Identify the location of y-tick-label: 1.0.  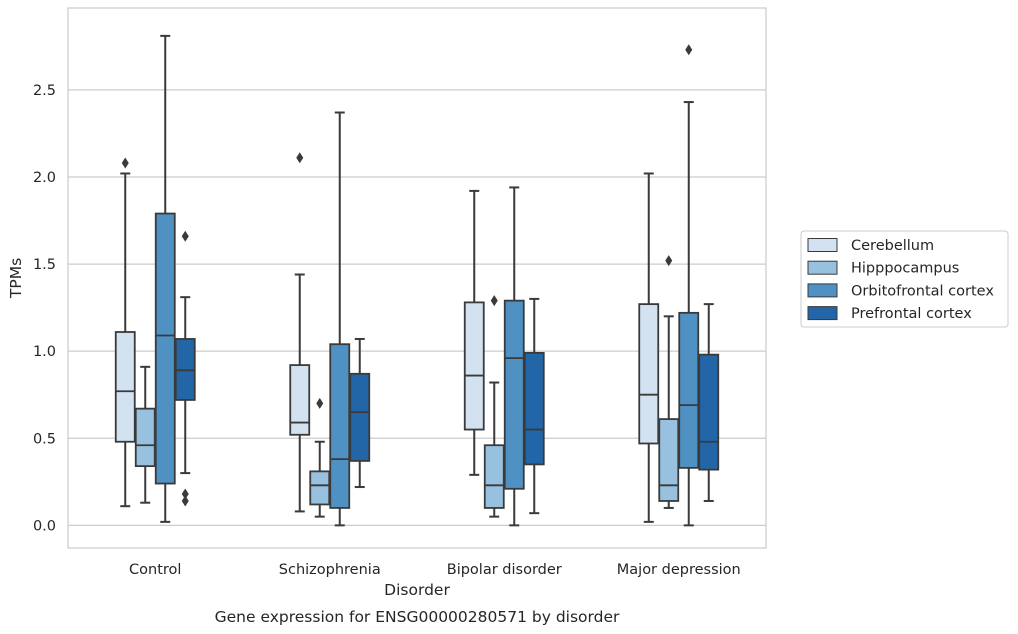
(44, 352).